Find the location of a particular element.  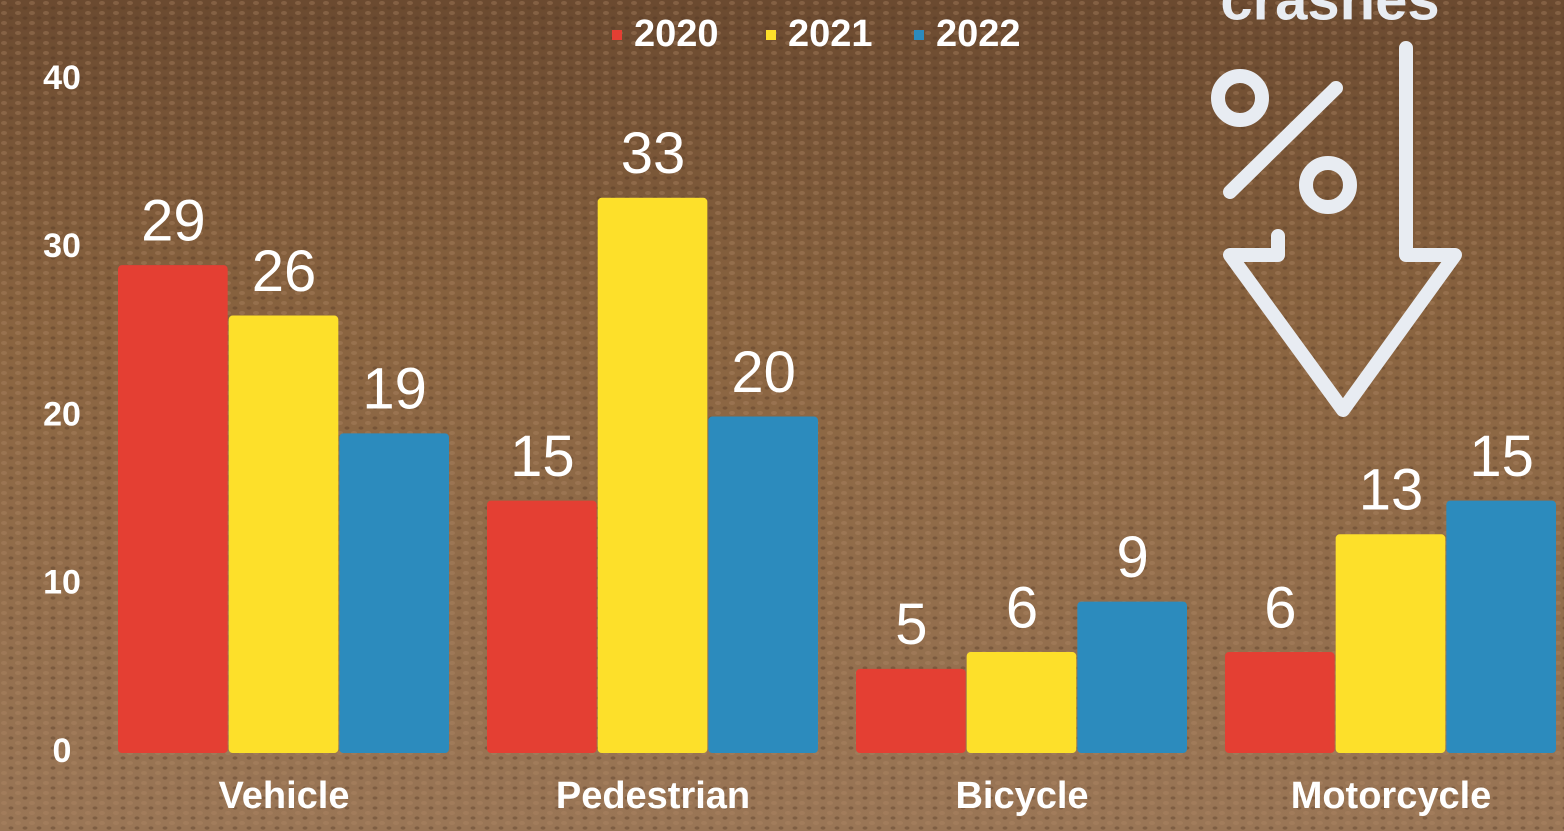

x-tick-label: Vehicle is located at coordinates (284, 796).